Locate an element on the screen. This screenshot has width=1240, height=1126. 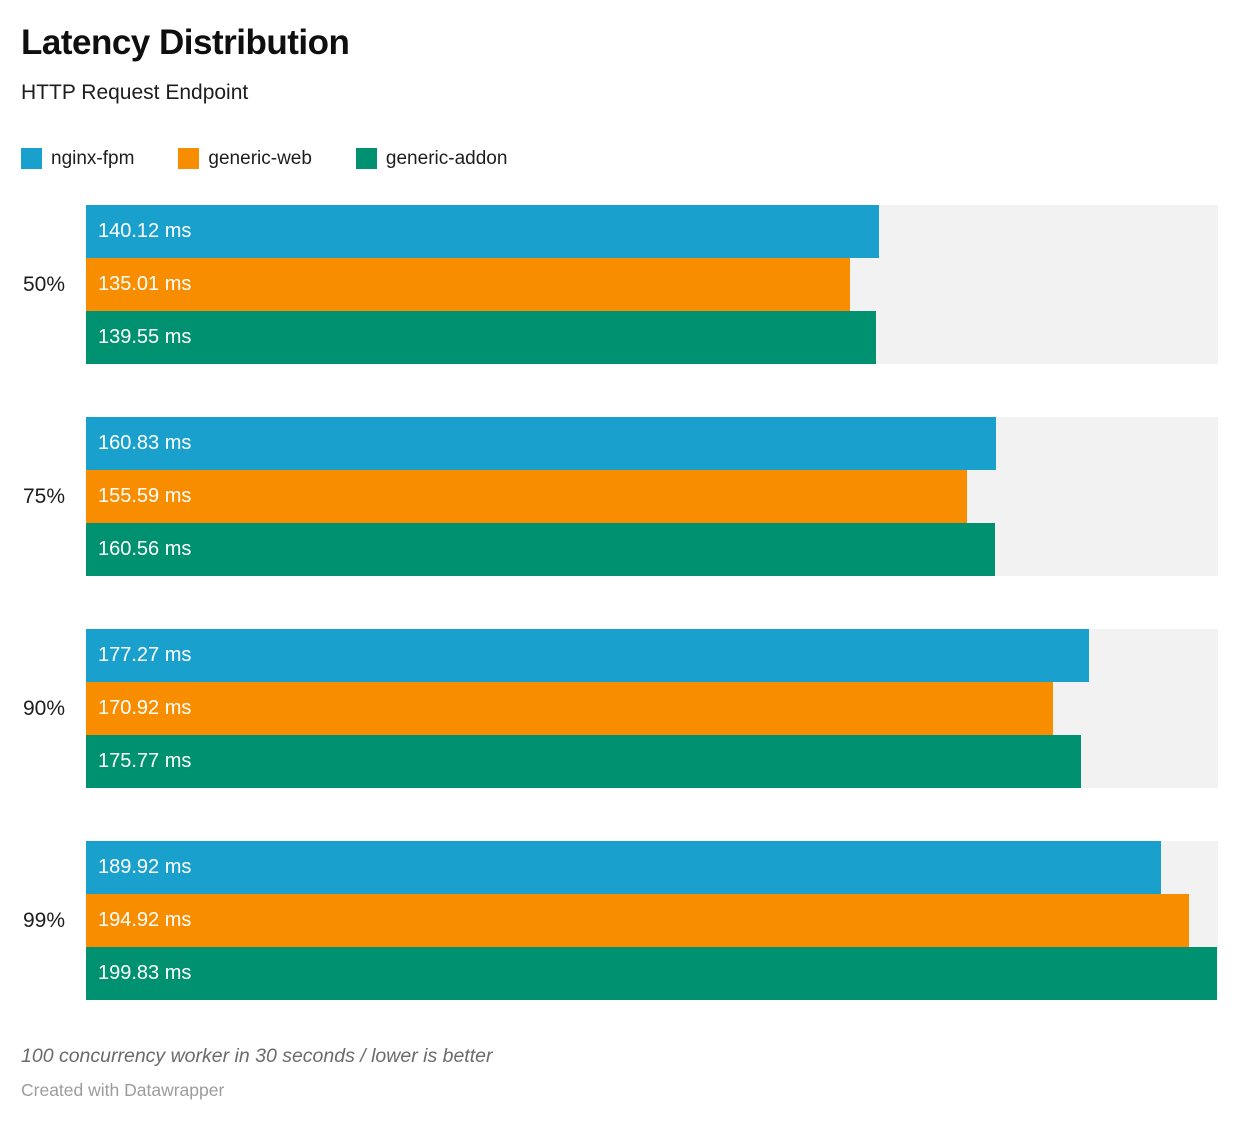
bar-track: 160.83 ms 155.59 ms 160.56 ms is located at coordinates (652, 496).